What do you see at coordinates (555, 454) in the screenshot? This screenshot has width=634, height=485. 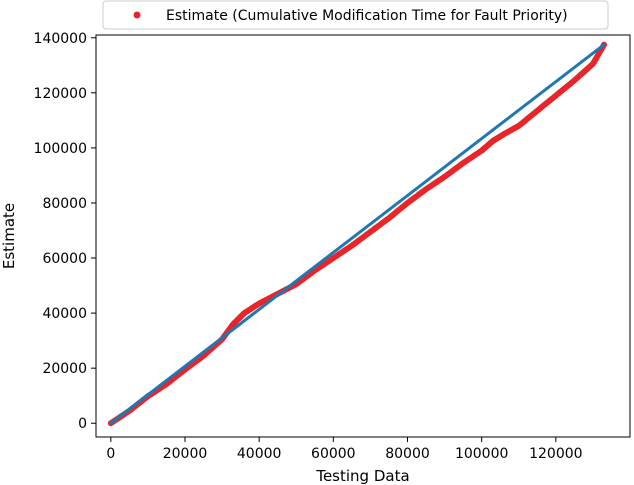 I see `x-tick-label: 120000` at bounding box center [555, 454].